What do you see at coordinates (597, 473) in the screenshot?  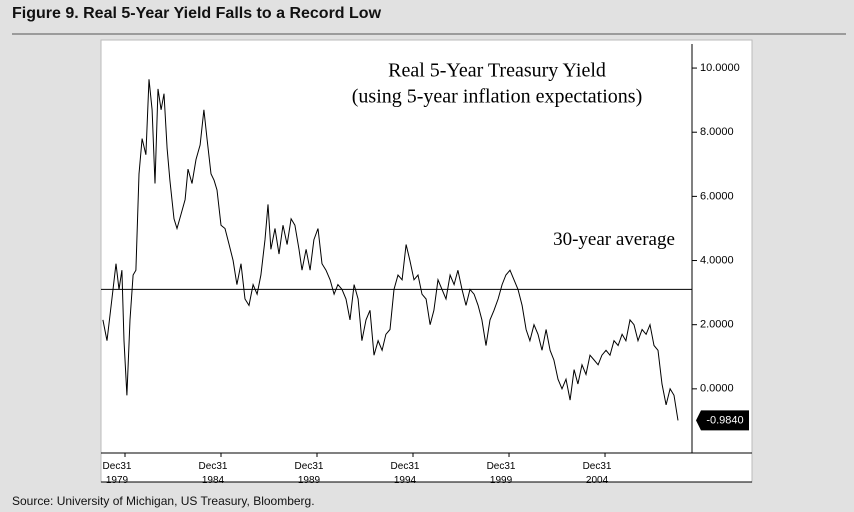 I see `x-tick-label: Dec31 2004` at bounding box center [597, 473].